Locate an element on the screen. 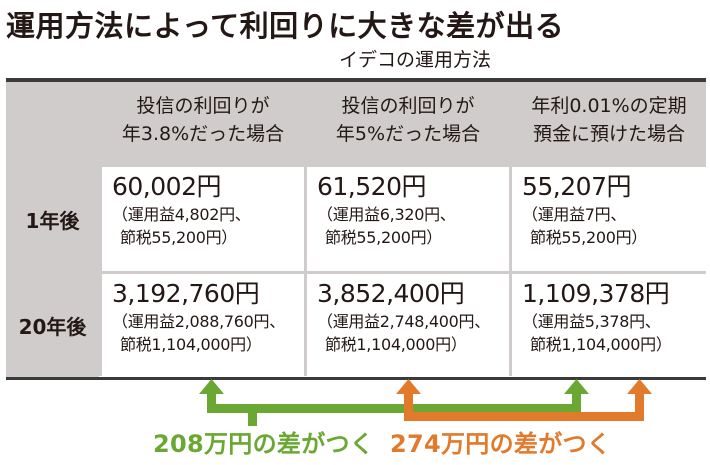 Image resolution: width=710 pixels, height=465 pixels. table-bottom-rule is located at coordinates (356, 378).